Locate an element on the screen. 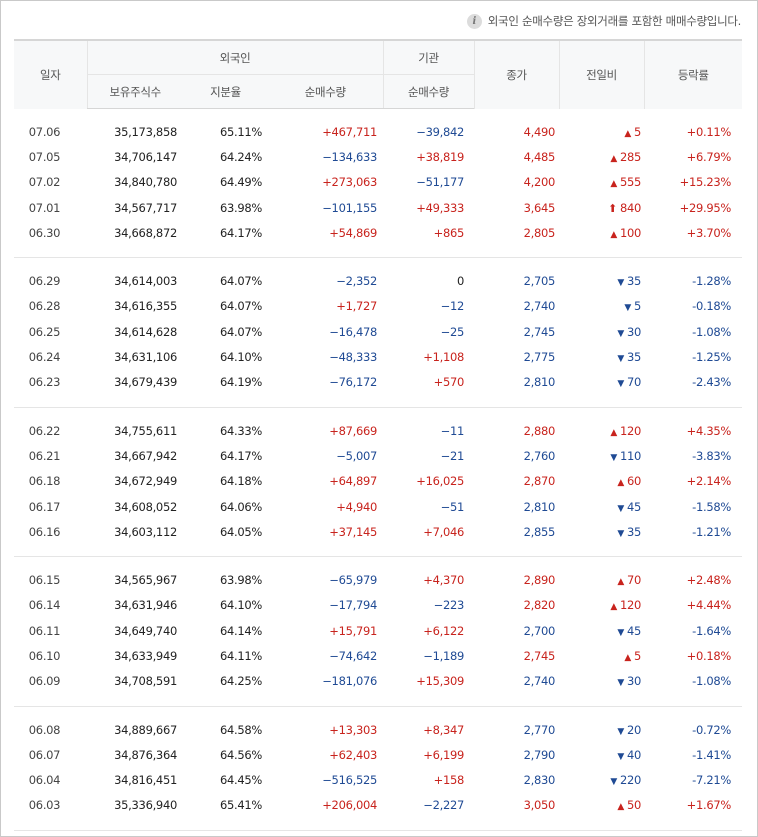 The width and height of the screenshot is (758, 837). change-value: 60 is located at coordinates (634, 481).